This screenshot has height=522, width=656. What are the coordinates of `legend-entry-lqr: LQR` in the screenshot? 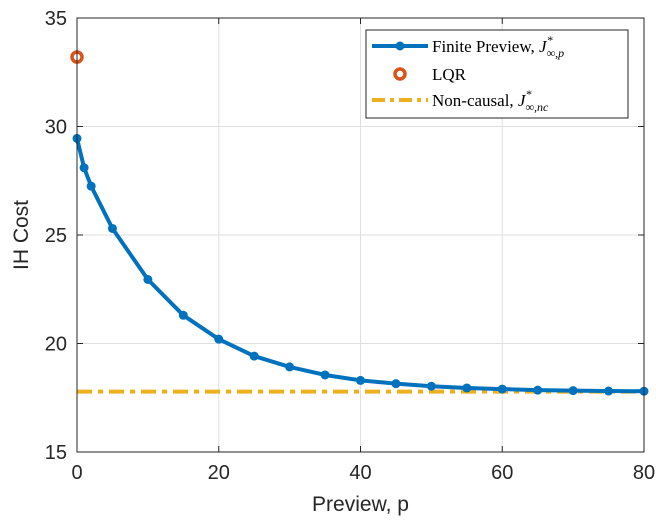 It's located at (430, 74).